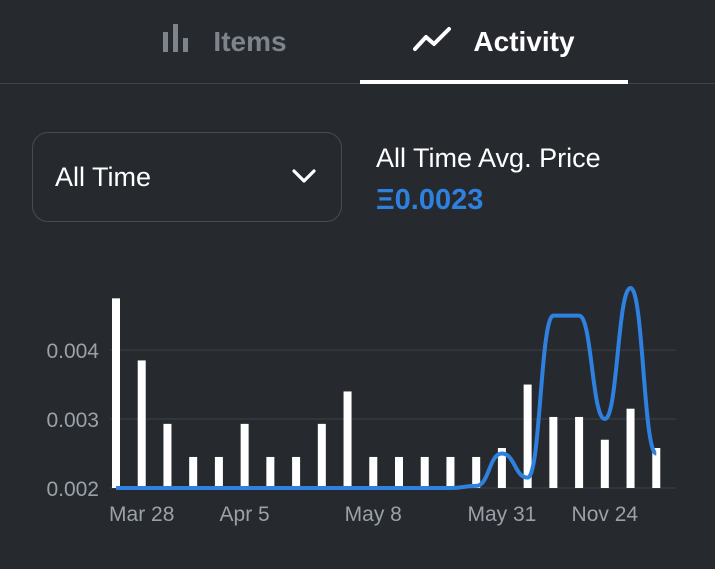 The width and height of the screenshot is (715, 569). What do you see at coordinates (245, 514) in the screenshot?
I see `x-tick-label: Apr 5` at bounding box center [245, 514].